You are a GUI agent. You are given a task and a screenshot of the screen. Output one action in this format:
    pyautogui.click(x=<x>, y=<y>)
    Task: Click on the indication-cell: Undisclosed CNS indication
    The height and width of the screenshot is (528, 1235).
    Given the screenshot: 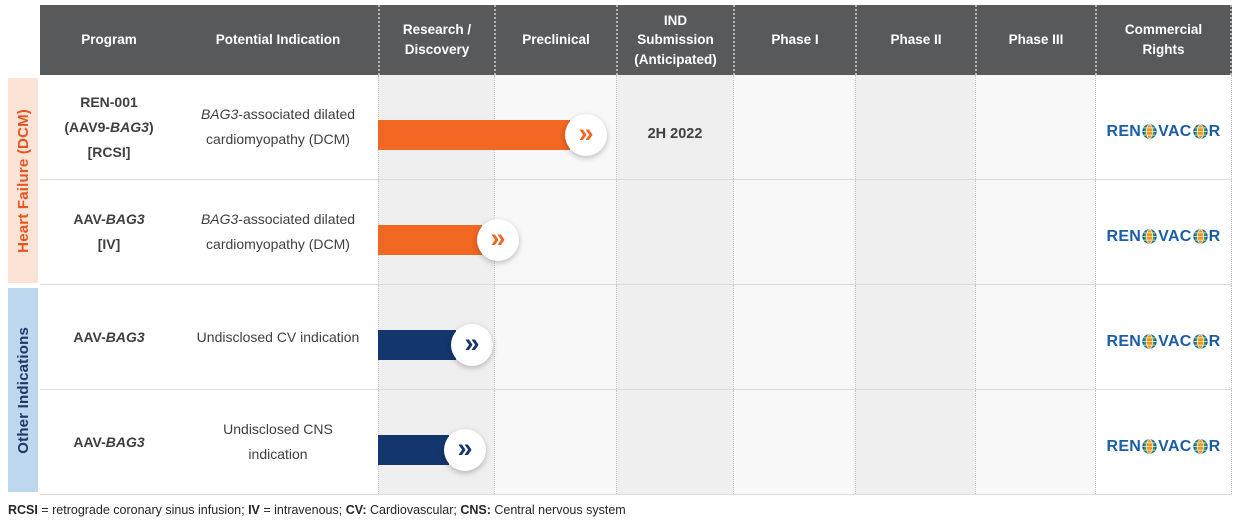 What is the action you would take?
    pyautogui.click(x=278, y=442)
    